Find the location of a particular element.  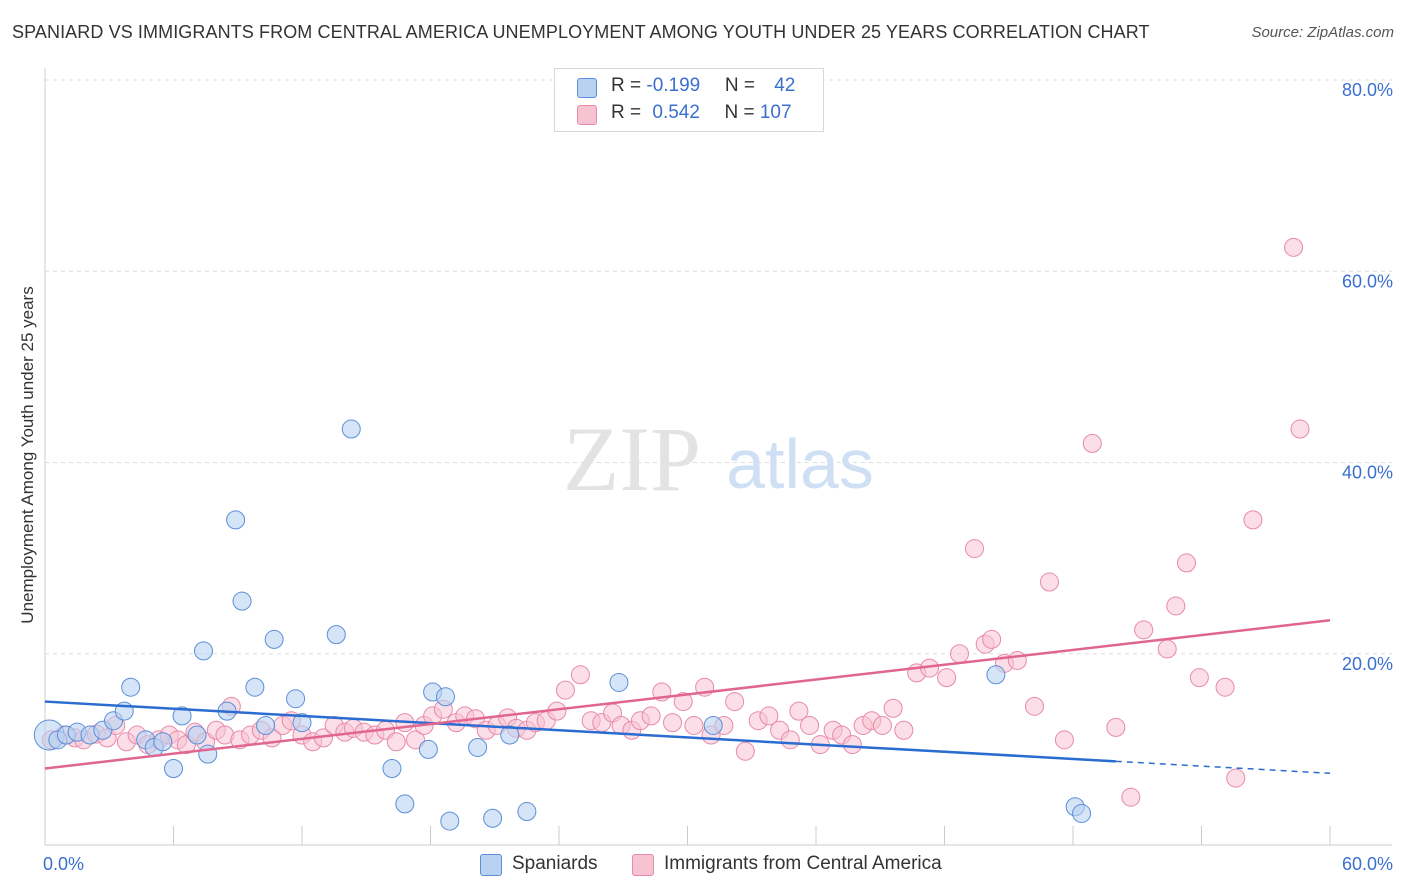

watermark: ZIP atlas is located at coordinates (718, 459).